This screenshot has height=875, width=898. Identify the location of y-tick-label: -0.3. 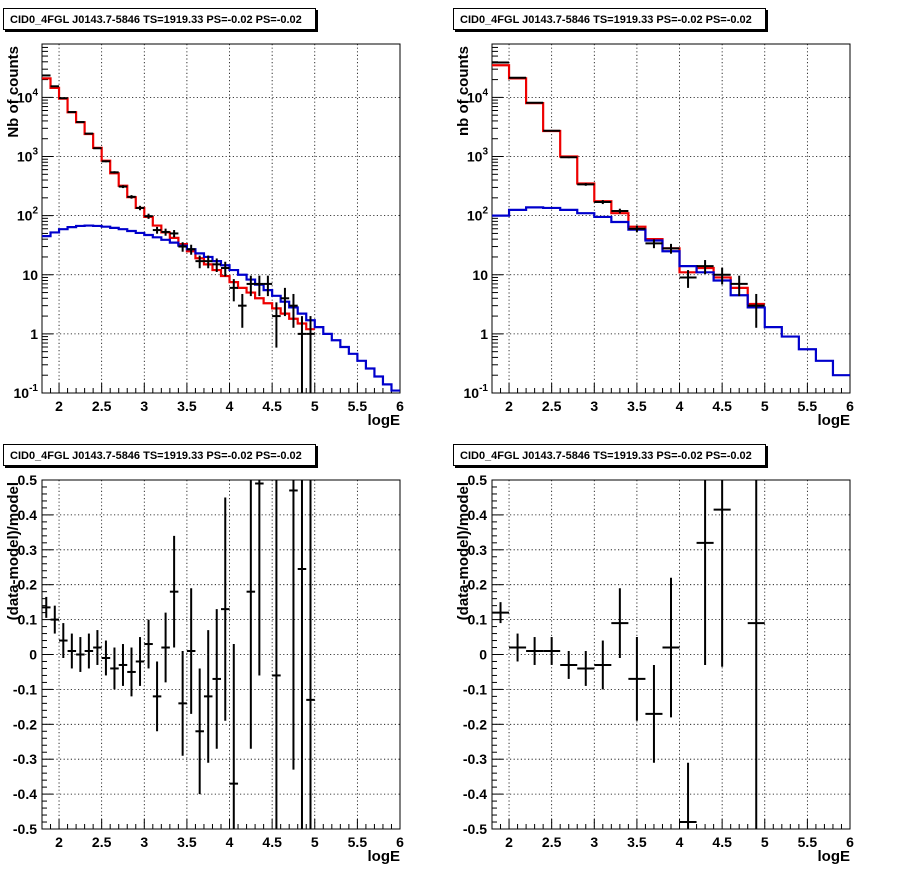
(25, 759).